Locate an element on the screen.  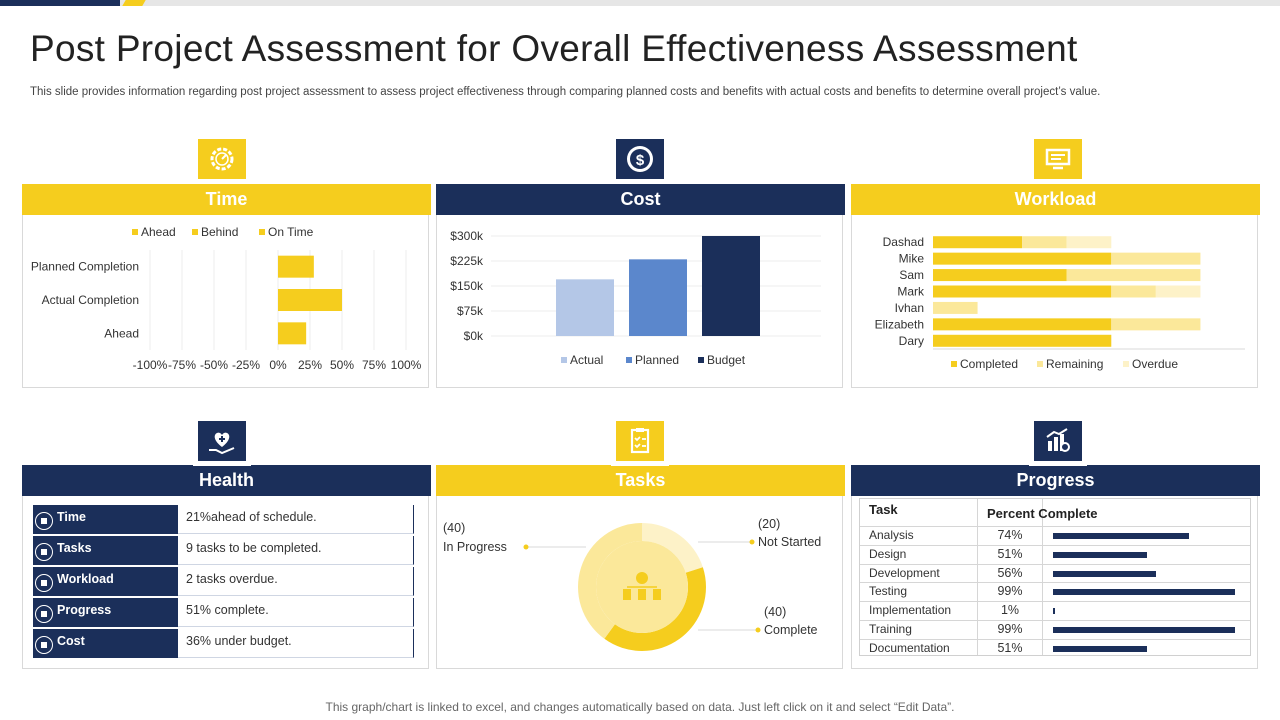
health-label: Progress is located at coordinates (84, 610).